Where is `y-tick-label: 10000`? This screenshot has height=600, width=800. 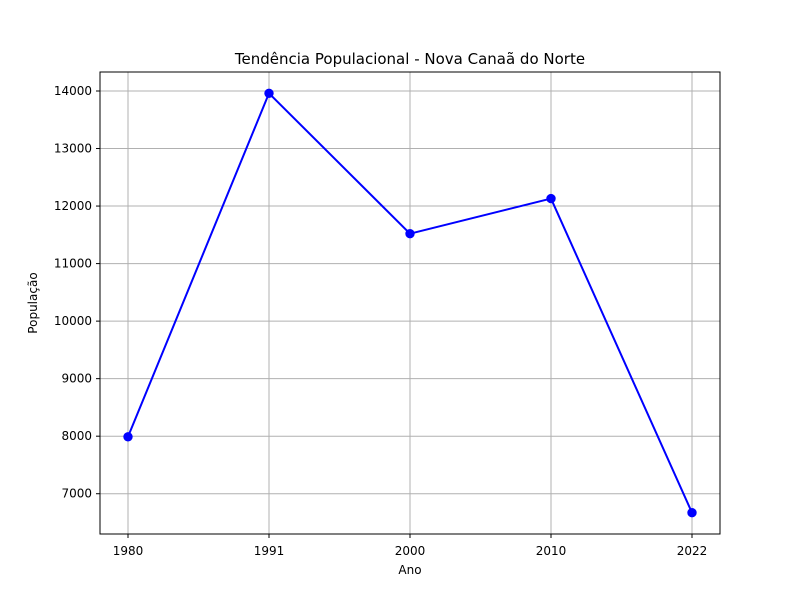
y-tick-label: 10000 is located at coordinates (73, 321).